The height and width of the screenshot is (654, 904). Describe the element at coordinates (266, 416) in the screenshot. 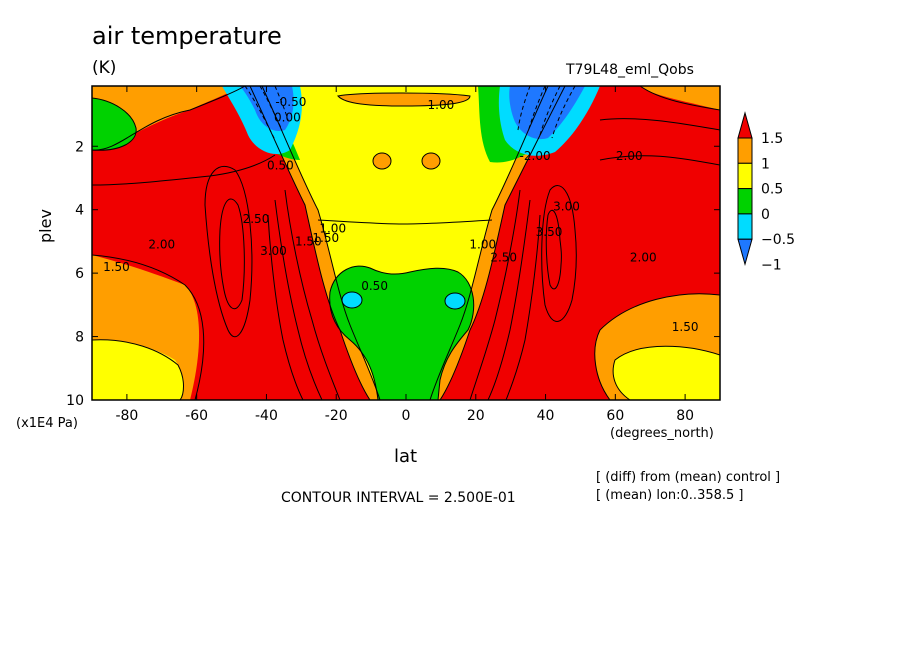

I see `x-tick-label: -40` at that location.